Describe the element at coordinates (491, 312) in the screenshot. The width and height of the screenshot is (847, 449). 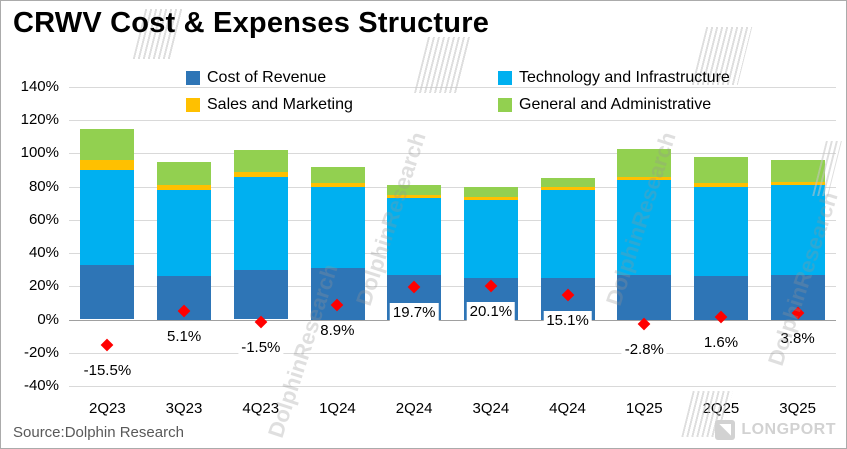
I see `marker-label: 20.1%` at that location.